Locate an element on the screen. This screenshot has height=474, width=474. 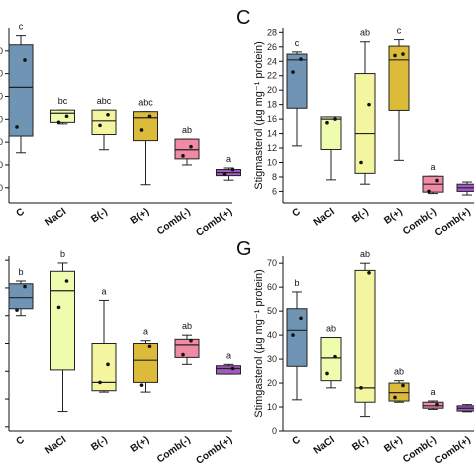
y-tick-label: 40 is located at coordinates (272, 335).